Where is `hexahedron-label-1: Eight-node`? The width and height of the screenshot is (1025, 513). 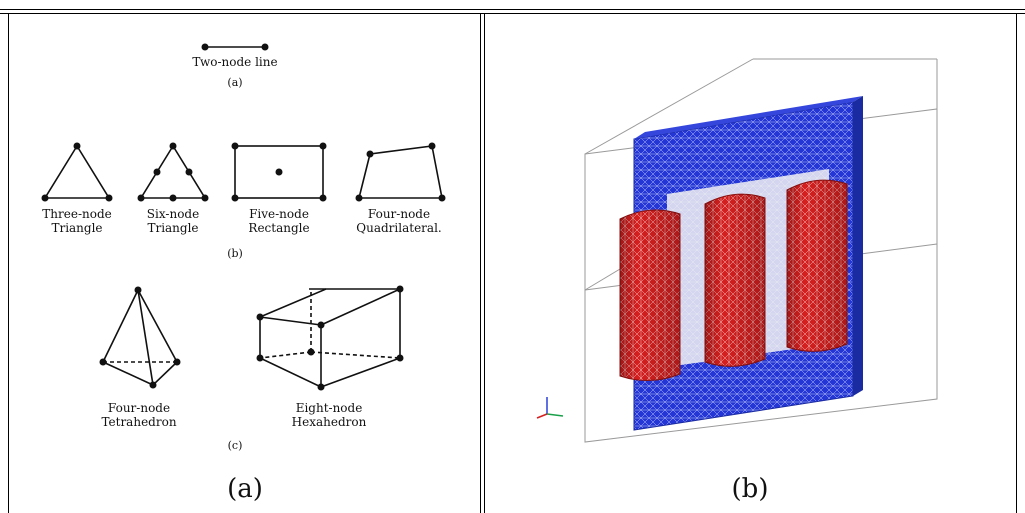 hexahedron-label-1: Eight-node is located at coordinates (329, 408).